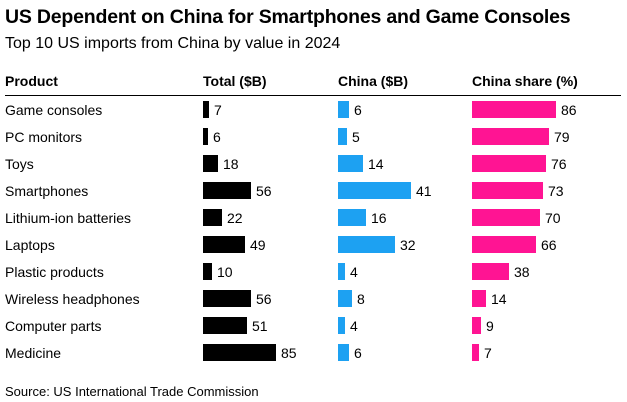  Describe the element at coordinates (218, 110) in the screenshot. I see `total-value-label: 7` at that location.